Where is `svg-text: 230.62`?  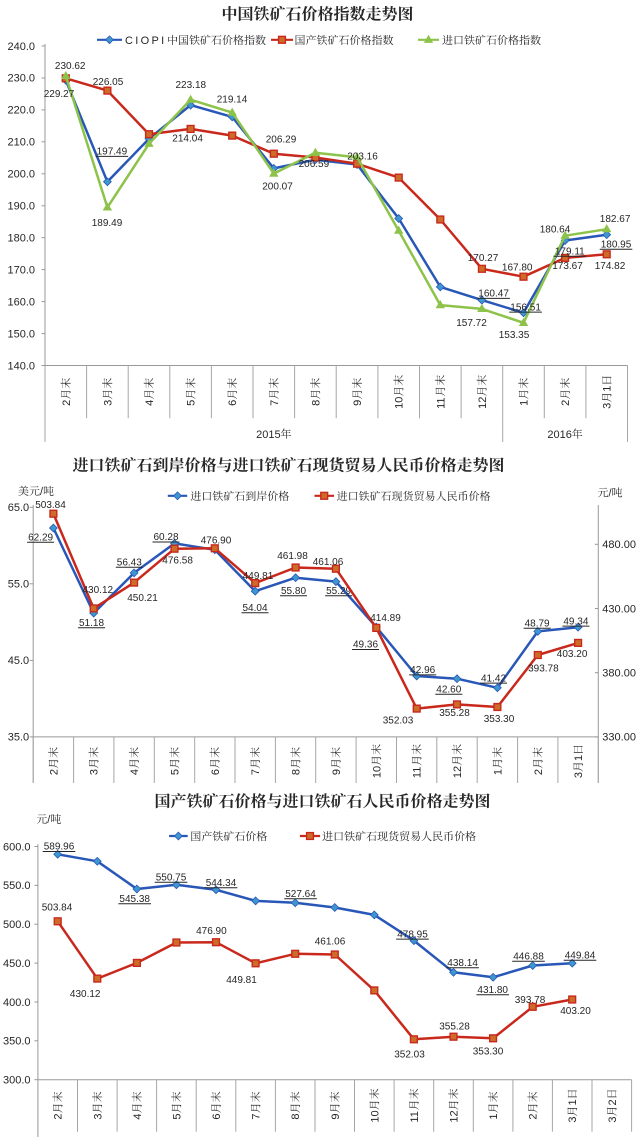
svg-text: 230.62 is located at coordinates (70, 66).